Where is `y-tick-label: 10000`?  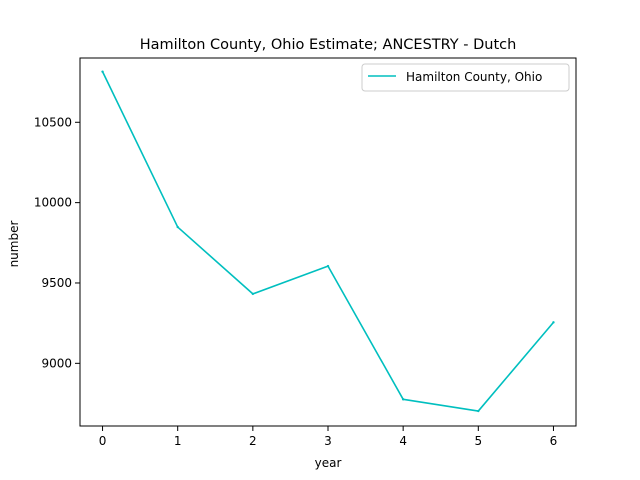 y-tick-label: 10000 is located at coordinates (53, 203).